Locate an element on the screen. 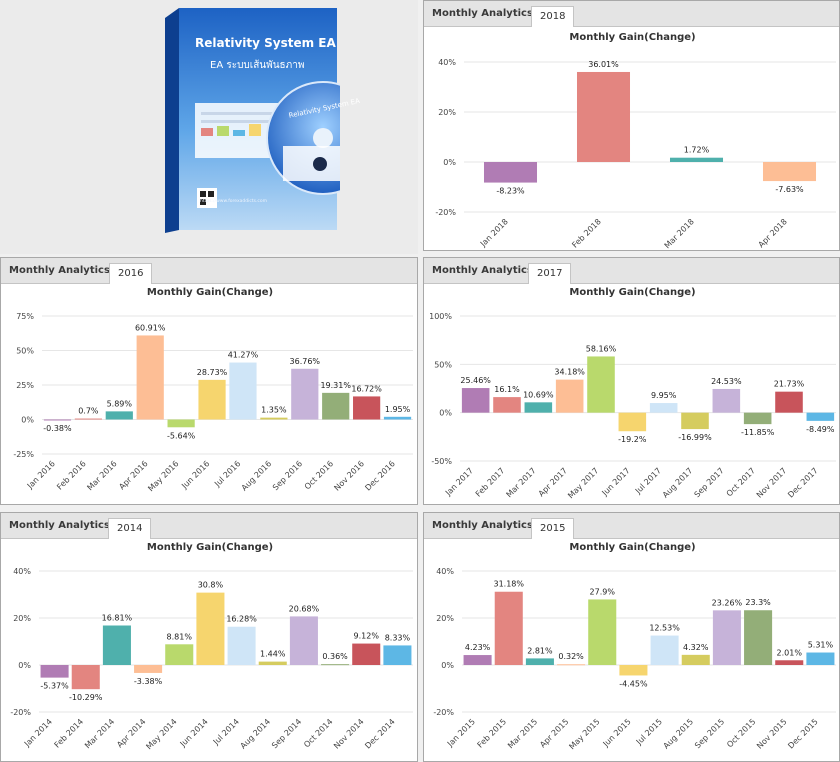  y-tick-label: 50% is located at coordinates (443, 364).